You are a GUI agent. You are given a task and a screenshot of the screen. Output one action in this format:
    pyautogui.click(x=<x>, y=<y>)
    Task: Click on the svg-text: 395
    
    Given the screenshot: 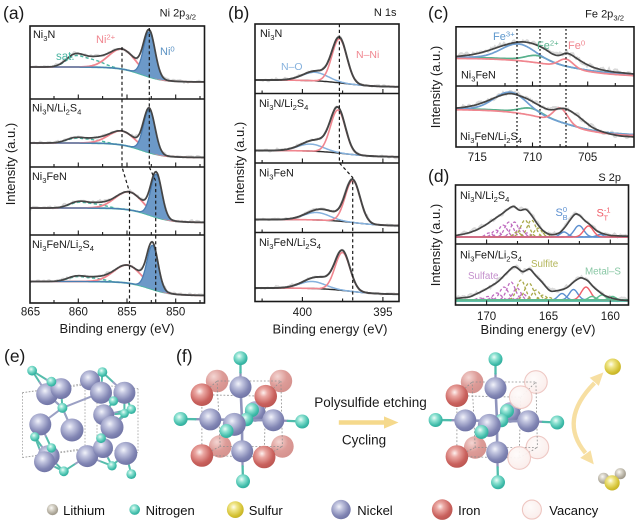 What is the action you would take?
    pyautogui.click(x=382, y=313)
    